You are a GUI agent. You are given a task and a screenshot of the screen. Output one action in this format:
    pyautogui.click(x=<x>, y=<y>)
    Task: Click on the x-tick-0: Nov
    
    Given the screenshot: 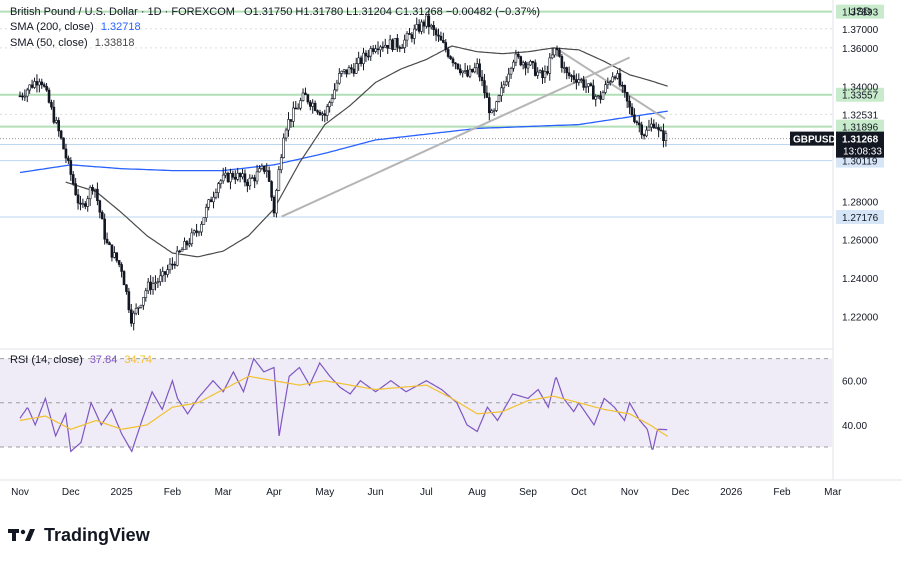 What is the action you would take?
    pyautogui.click(x=20, y=492)
    